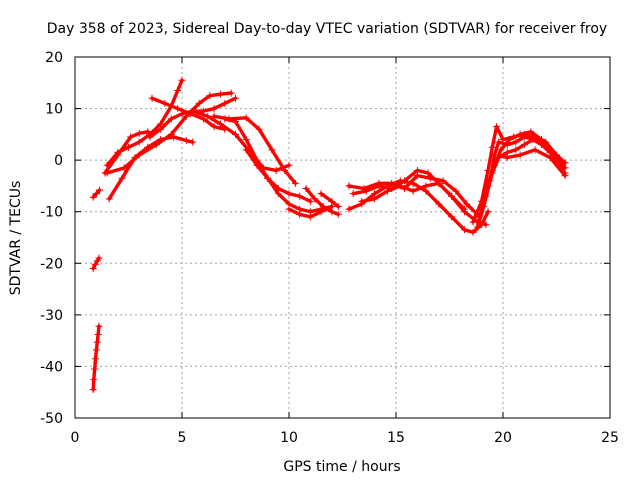 The height and width of the screenshot is (480, 640). I want to click on series-track-early-top, so click(96, 193).